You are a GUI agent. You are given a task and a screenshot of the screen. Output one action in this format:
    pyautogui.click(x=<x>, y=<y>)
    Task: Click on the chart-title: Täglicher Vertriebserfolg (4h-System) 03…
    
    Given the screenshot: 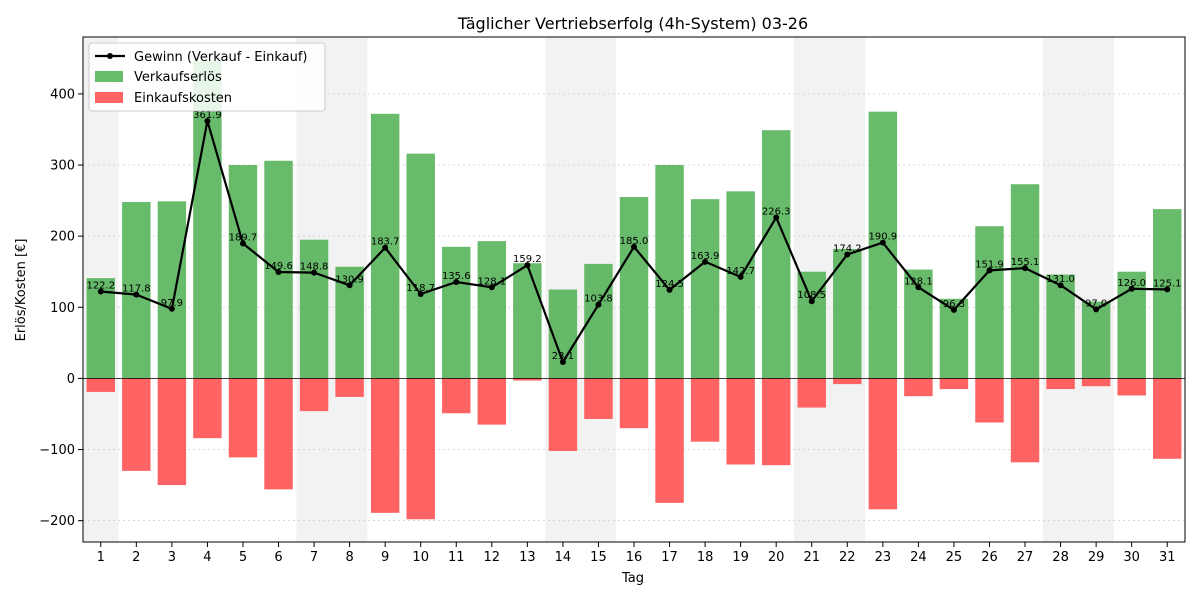 What is the action you would take?
    pyautogui.click(x=632, y=23)
    